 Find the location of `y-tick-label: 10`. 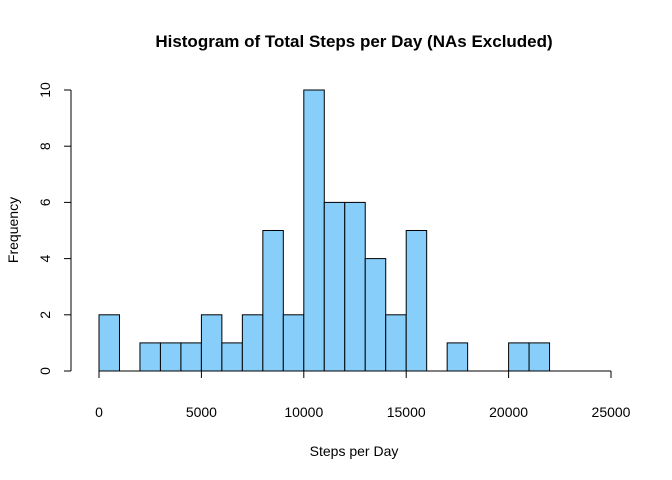

y-tick-label: 10 is located at coordinates (45, 90).